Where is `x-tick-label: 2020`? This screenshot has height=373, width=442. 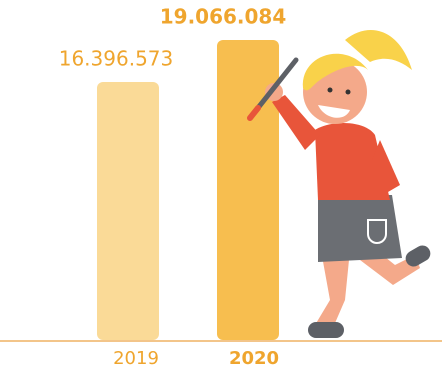
x-tick-label: 2020 is located at coordinates (254, 358).